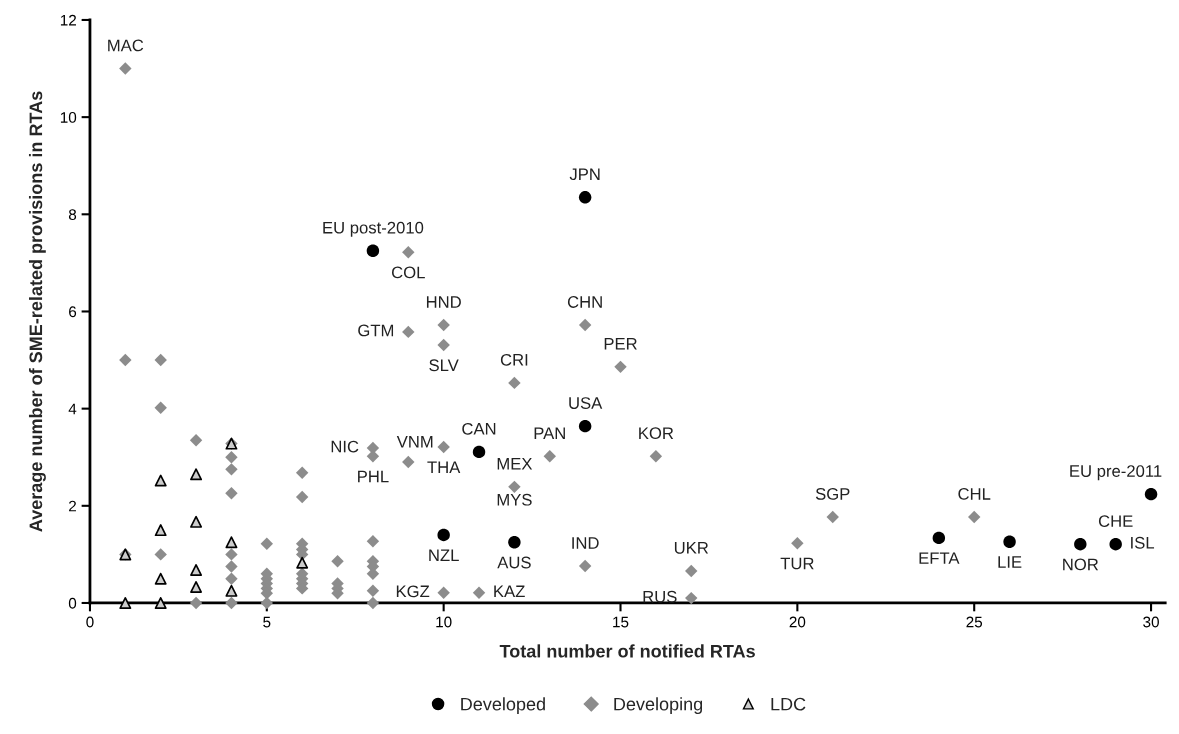  Describe the element at coordinates (73, 312) in the screenshot. I see `y-tick-label: 6` at that location.